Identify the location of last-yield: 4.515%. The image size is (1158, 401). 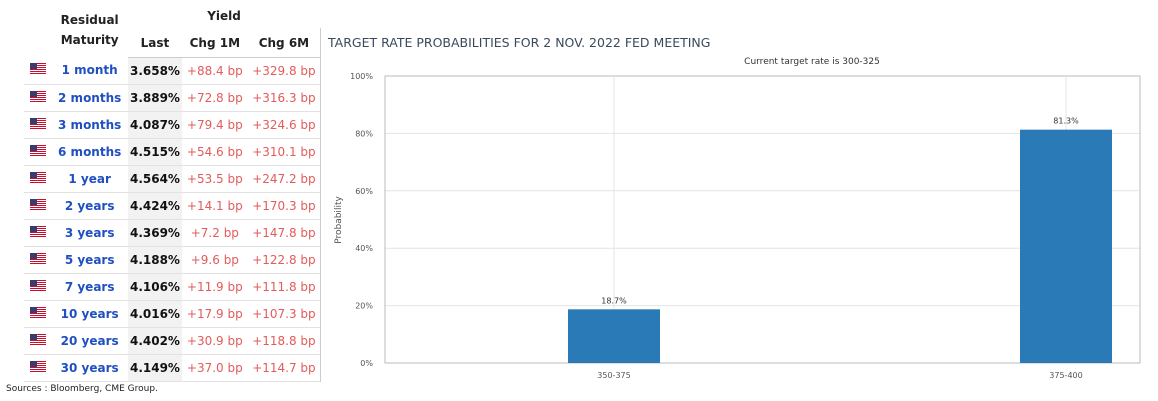
(155, 152).